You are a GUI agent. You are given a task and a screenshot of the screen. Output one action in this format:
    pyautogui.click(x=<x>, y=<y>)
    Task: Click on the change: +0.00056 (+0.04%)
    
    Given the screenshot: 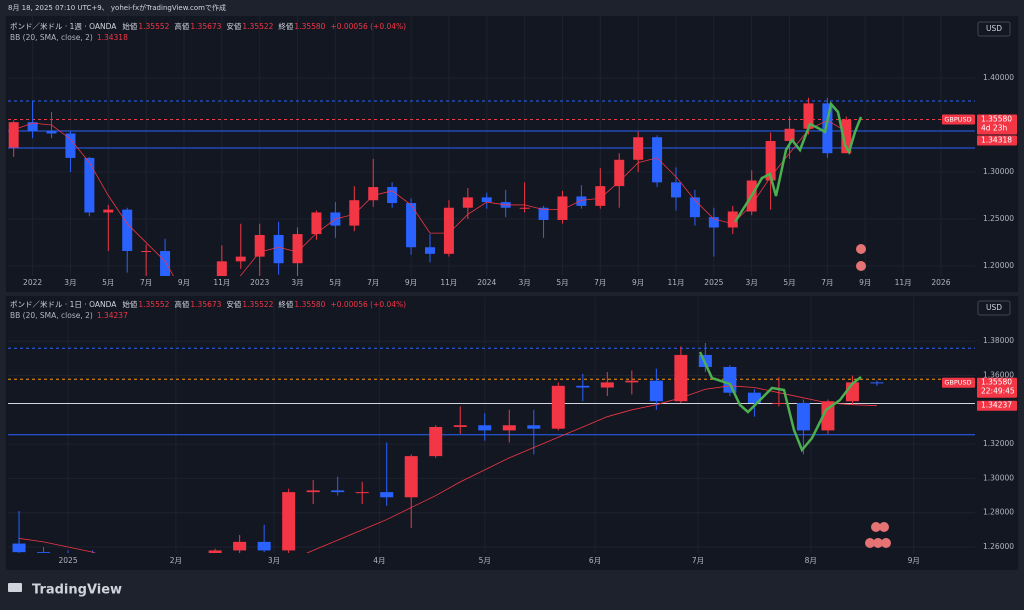 What is the action you would take?
    pyautogui.click(x=368, y=304)
    